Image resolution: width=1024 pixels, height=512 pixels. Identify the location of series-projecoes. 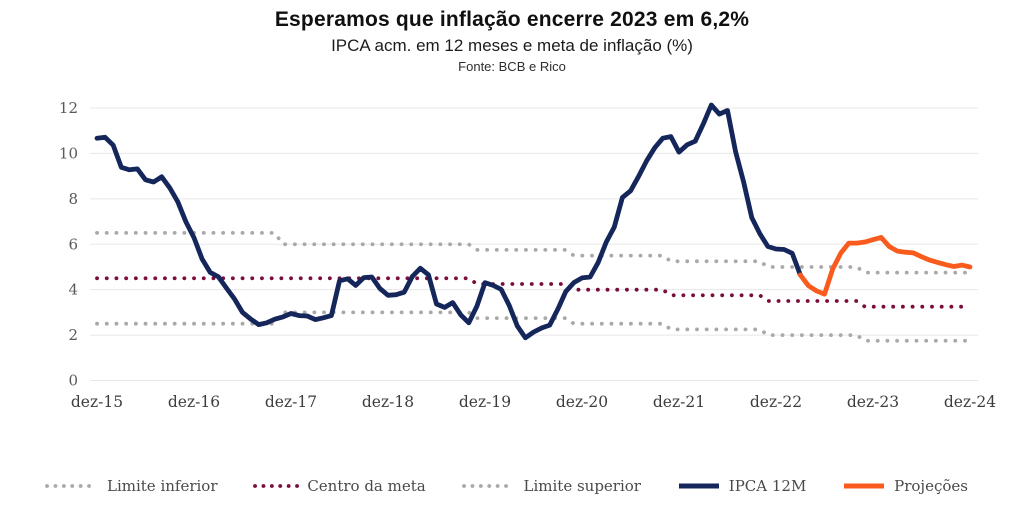
(885, 265).